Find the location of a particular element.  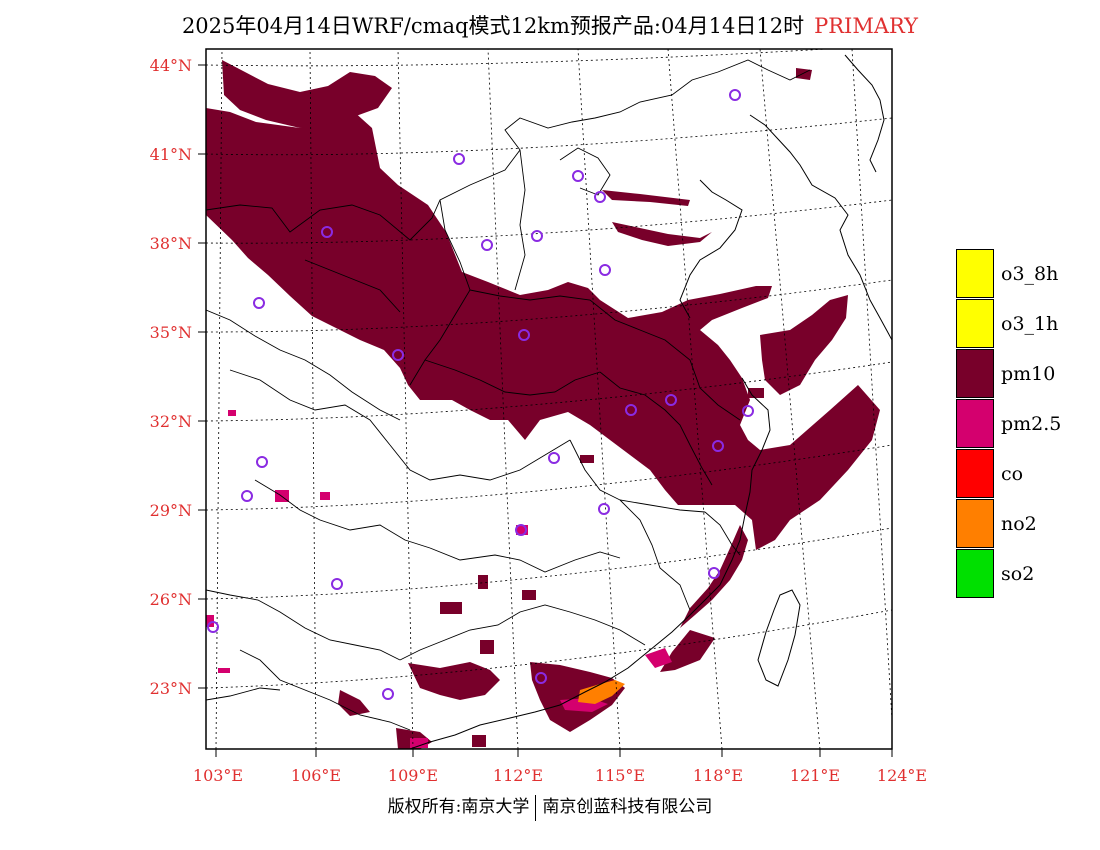

legend-item: o3_8h is located at coordinates (1021, 274).